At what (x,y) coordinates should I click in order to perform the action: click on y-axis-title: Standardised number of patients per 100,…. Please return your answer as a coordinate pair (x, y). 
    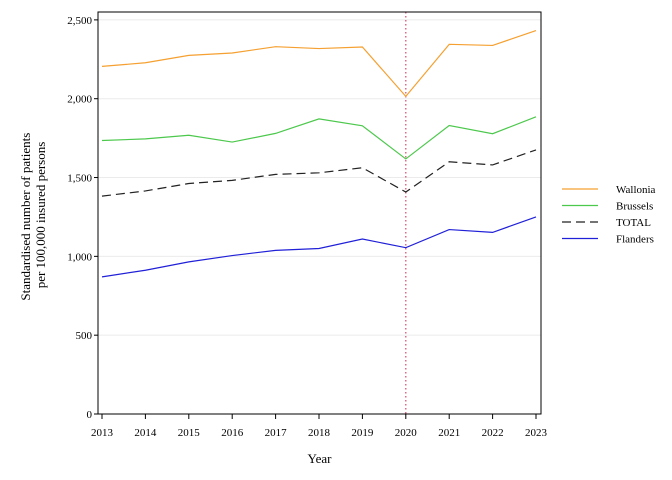
    Looking at the image, I should click on (33, 214).